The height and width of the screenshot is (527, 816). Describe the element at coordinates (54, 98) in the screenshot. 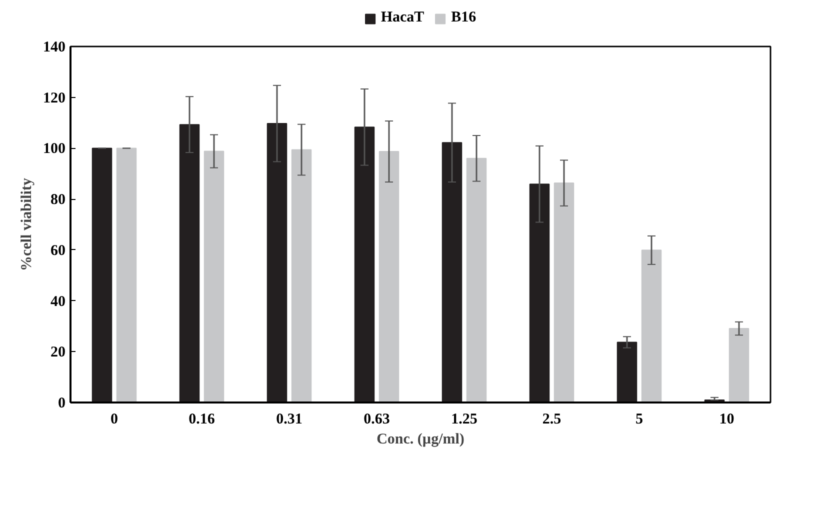

I see `y-tick-label: 120` at that location.